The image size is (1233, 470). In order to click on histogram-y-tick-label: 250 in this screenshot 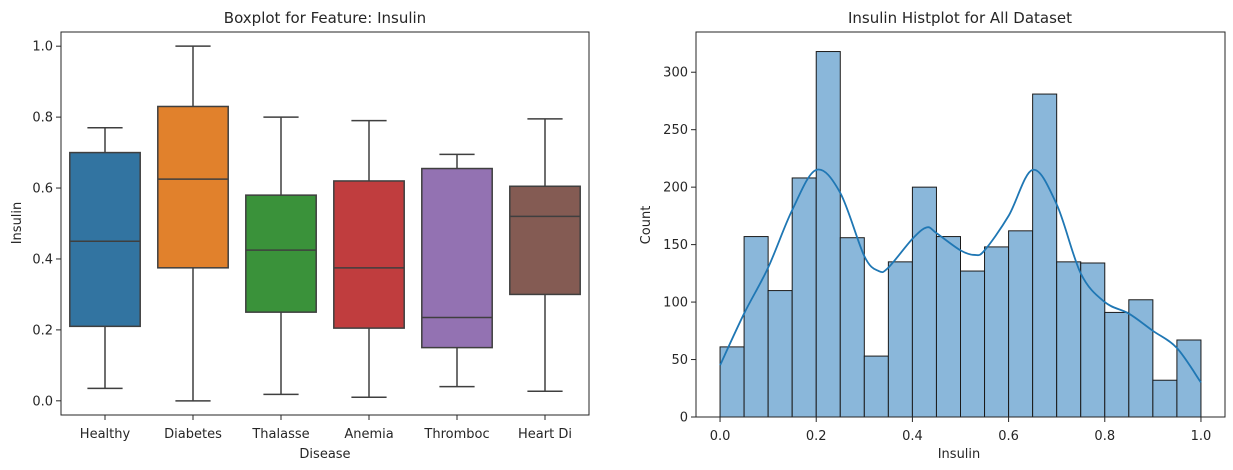, I will do `click(675, 130)`.